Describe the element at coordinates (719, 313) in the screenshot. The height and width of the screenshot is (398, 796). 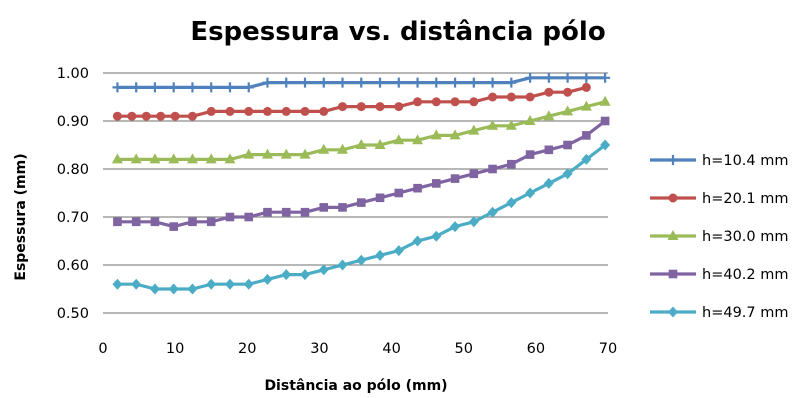
I see `legend-item: h=49.7 mm` at that location.